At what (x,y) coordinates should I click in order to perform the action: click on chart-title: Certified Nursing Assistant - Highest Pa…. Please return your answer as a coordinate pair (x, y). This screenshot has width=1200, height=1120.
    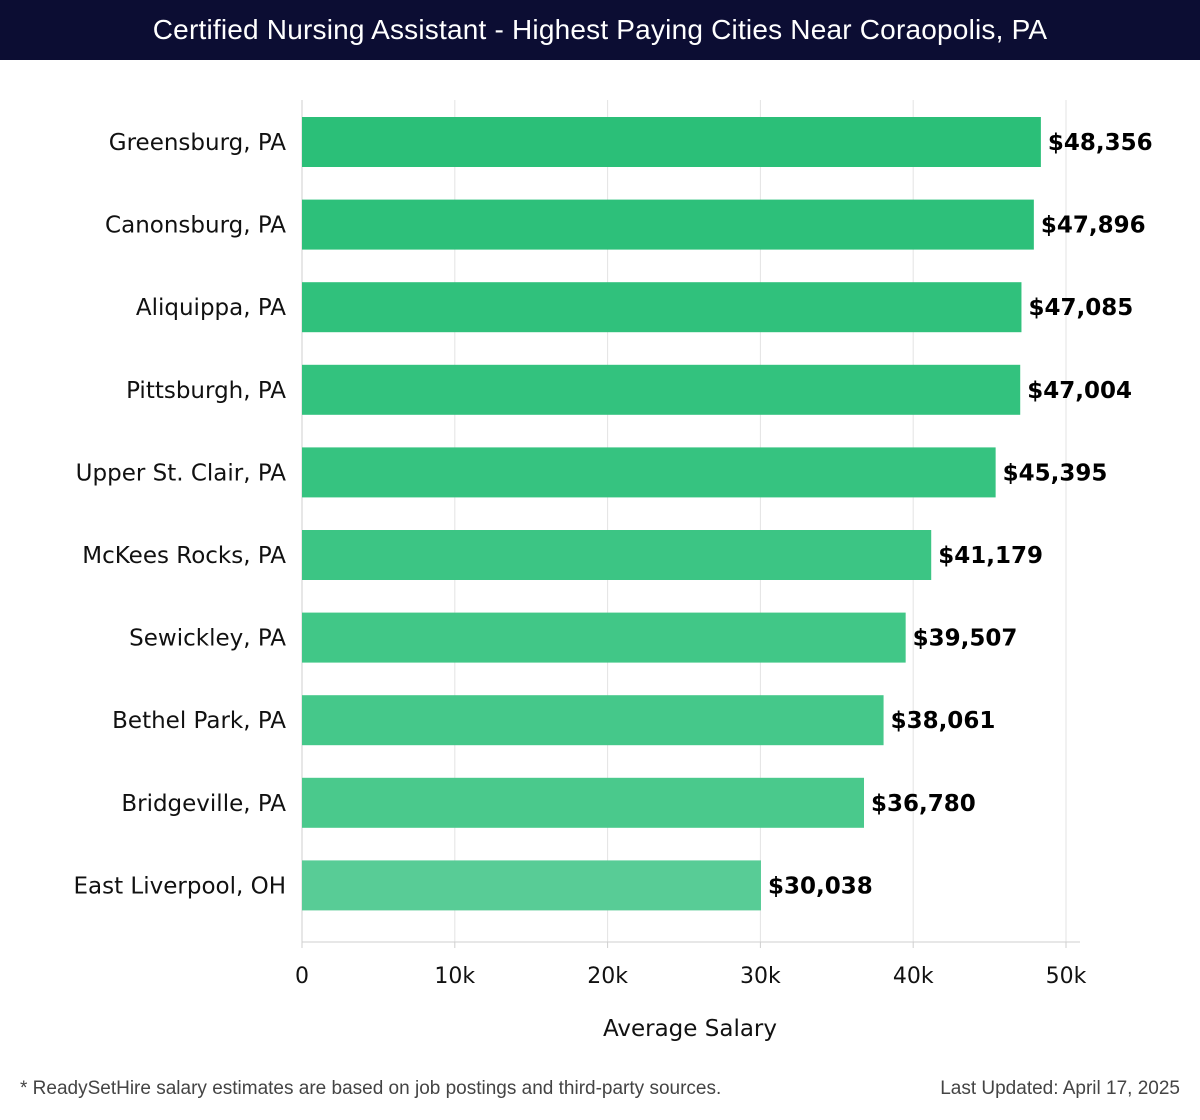
    Looking at the image, I should click on (600, 29).